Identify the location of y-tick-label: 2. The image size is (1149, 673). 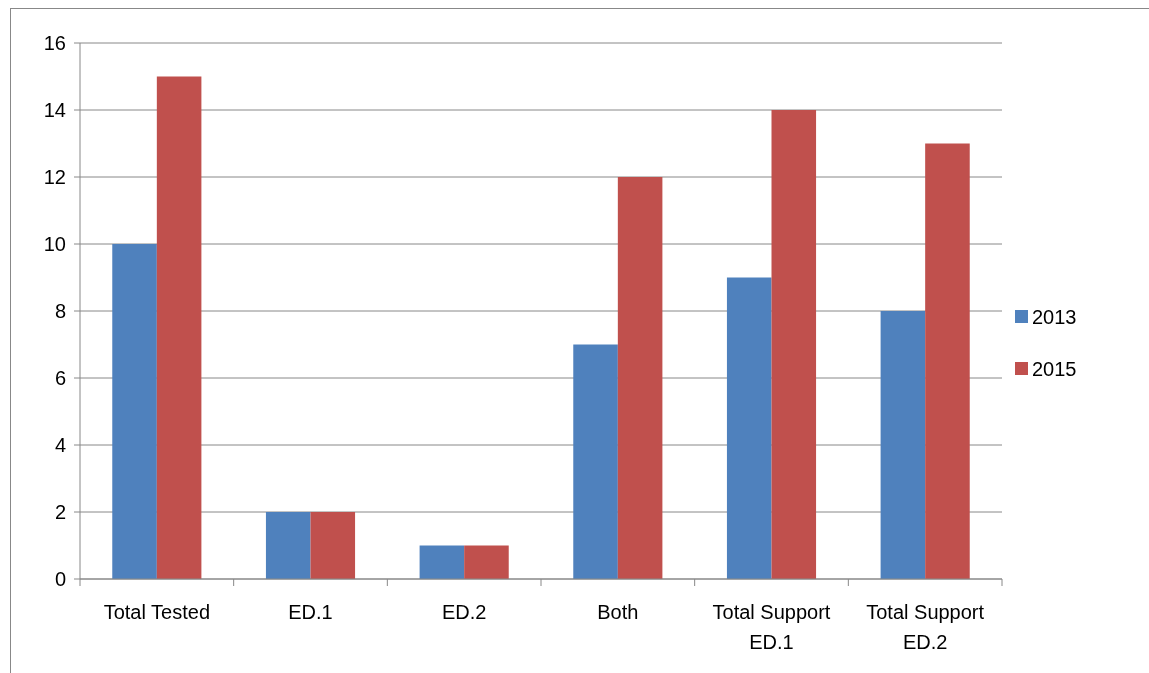
(60, 512).